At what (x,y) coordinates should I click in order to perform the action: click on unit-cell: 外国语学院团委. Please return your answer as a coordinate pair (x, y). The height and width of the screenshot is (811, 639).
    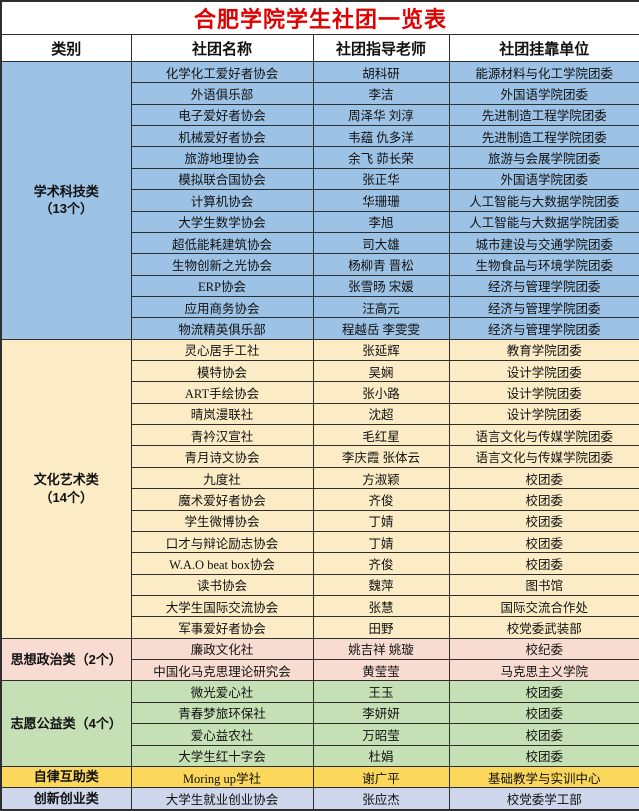
    Looking at the image, I should click on (543, 93).